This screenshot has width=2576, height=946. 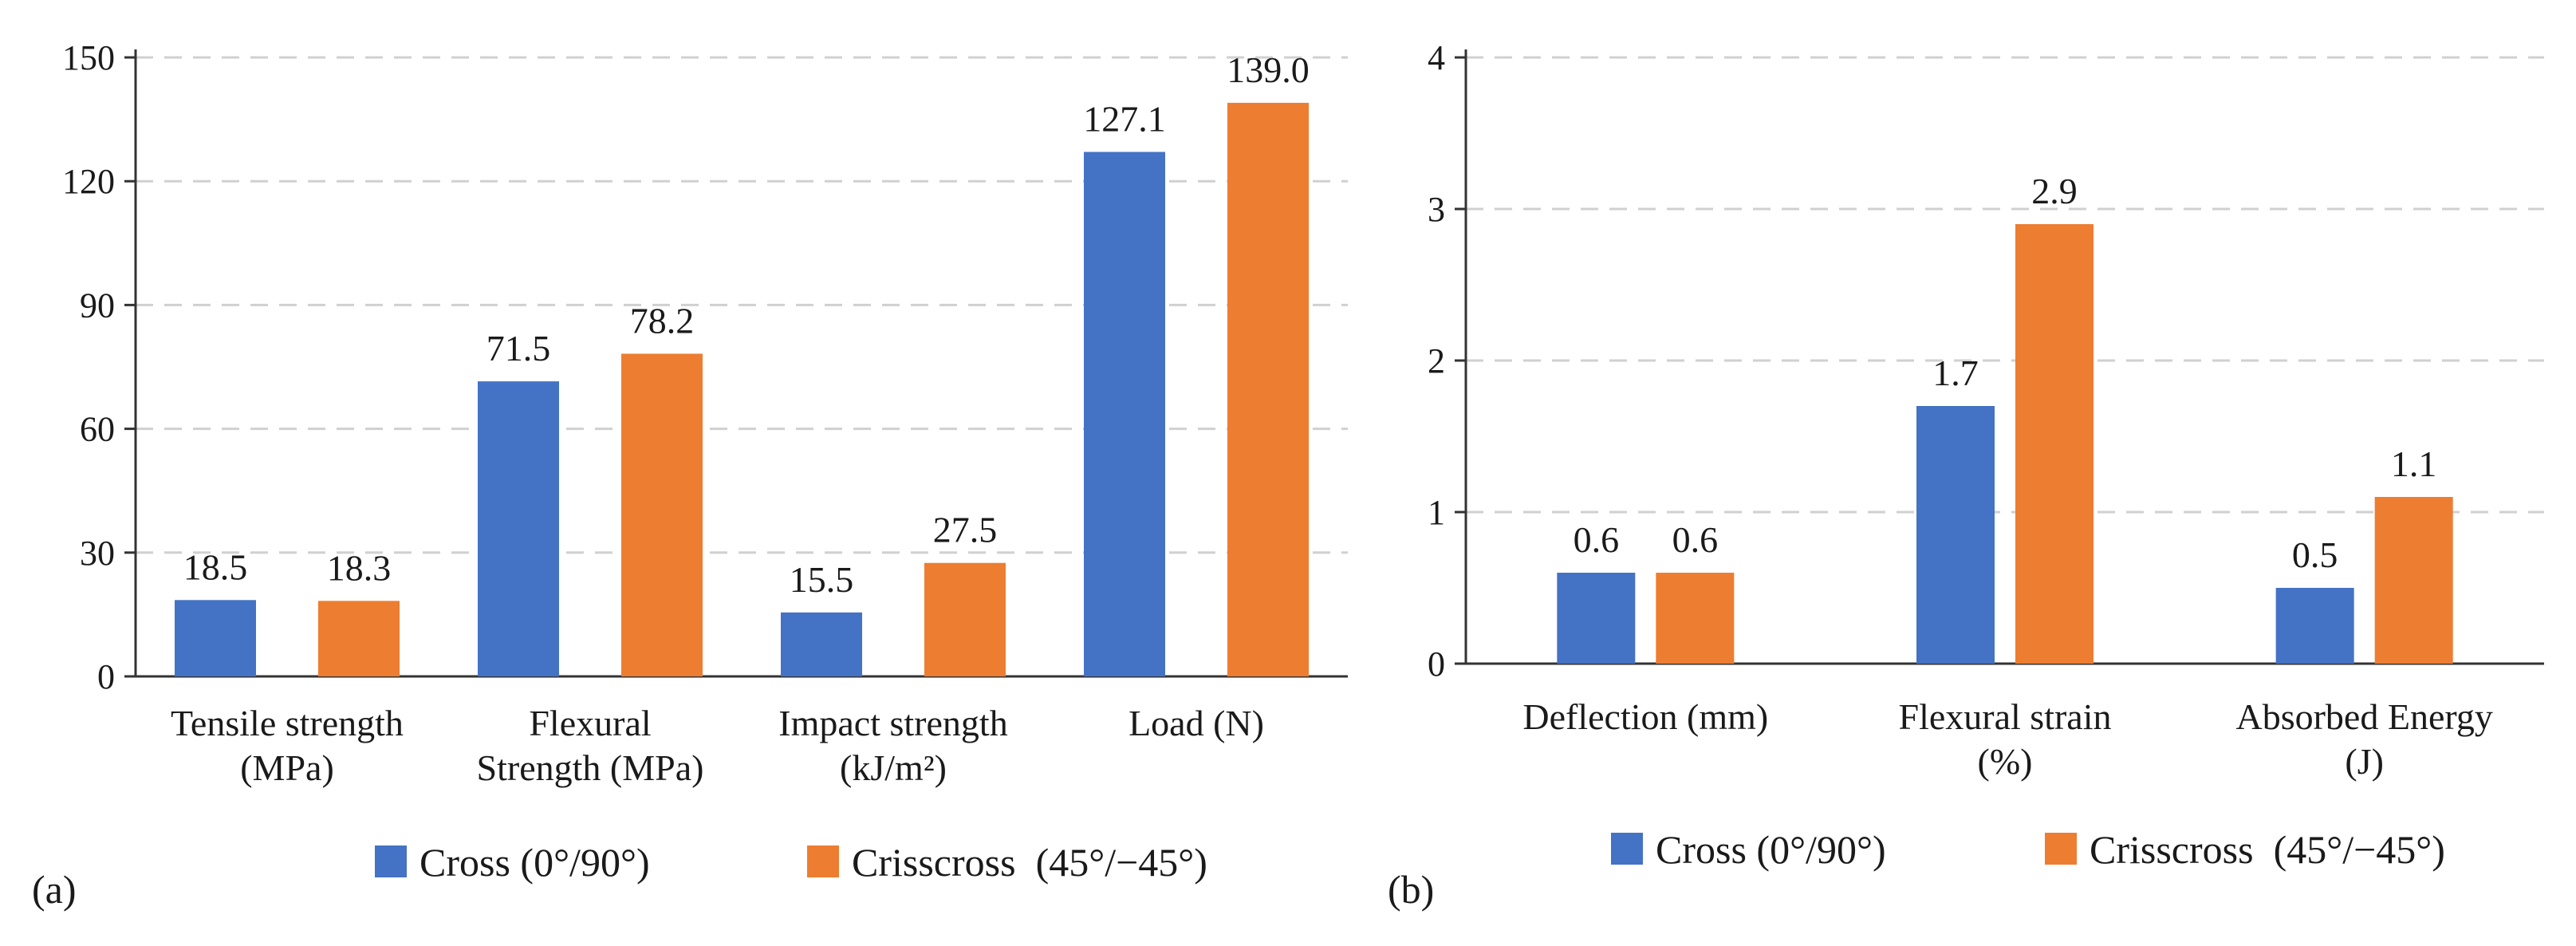 I want to click on data-label: 1.7, so click(x=1955, y=373).